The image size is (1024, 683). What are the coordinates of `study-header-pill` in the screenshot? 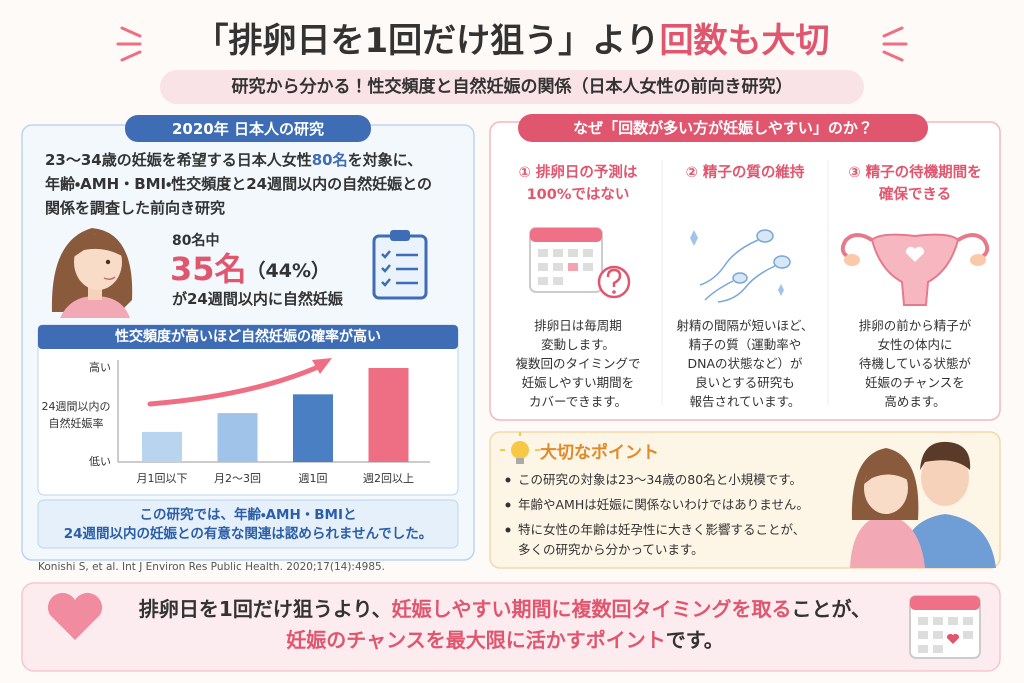 It's located at (248, 128).